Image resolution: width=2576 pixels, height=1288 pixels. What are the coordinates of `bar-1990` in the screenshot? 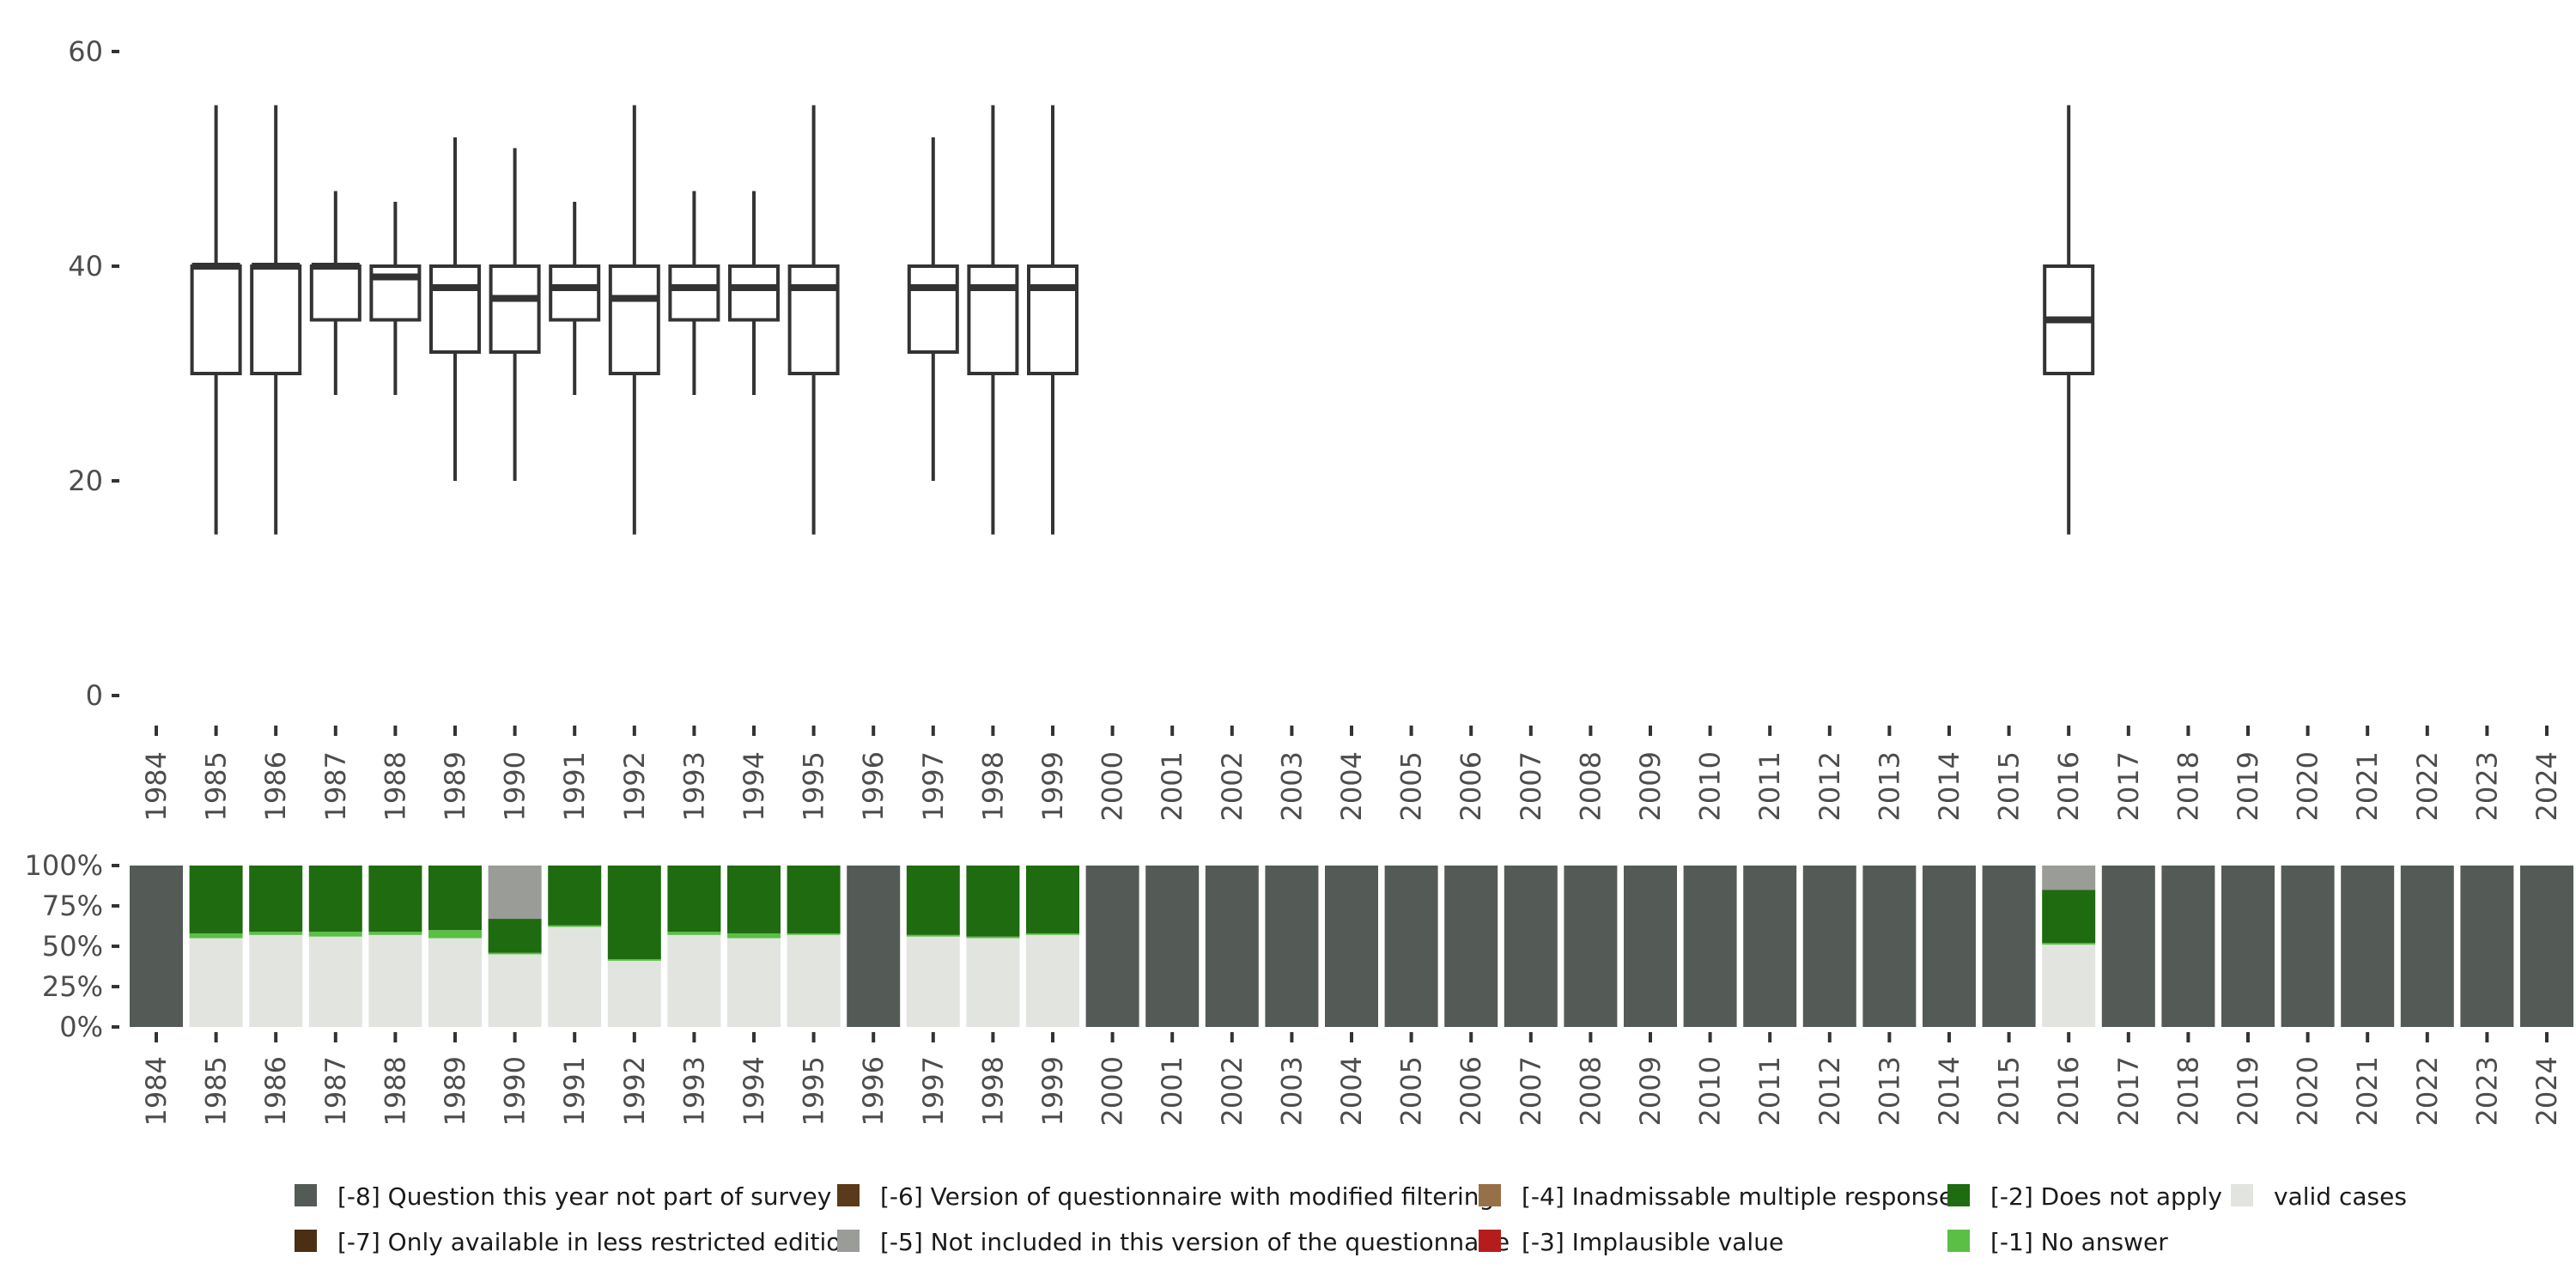 It's located at (515, 947).